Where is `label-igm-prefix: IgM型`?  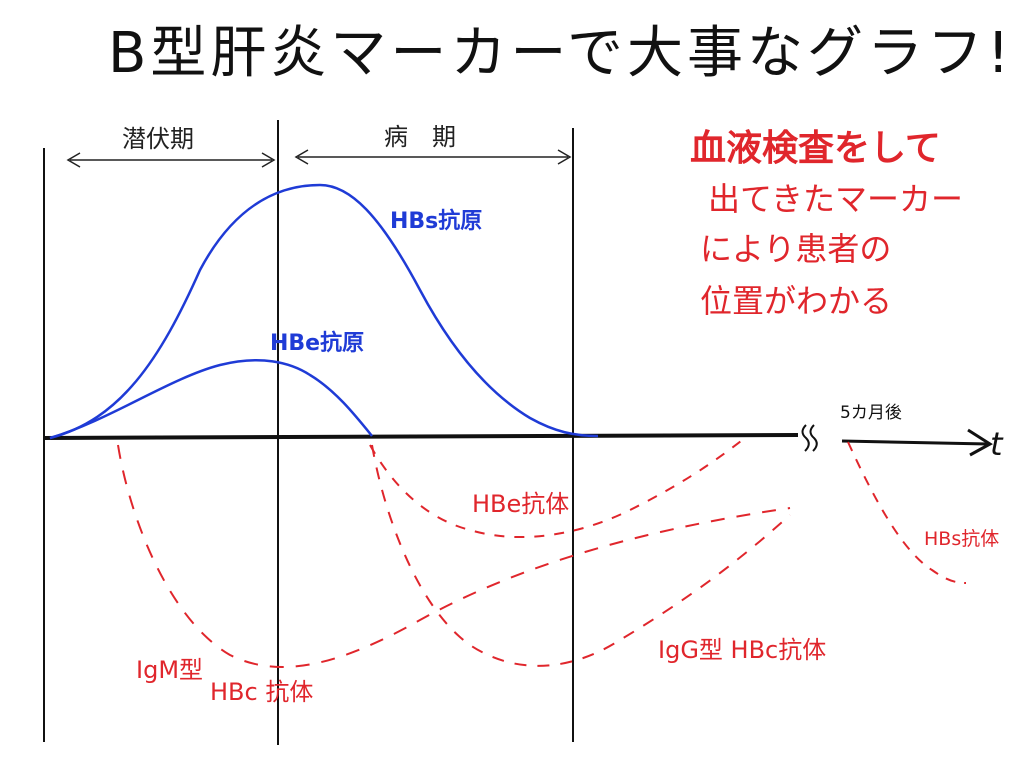 label-igm-prefix: IgM型 is located at coordinates (169, 670).